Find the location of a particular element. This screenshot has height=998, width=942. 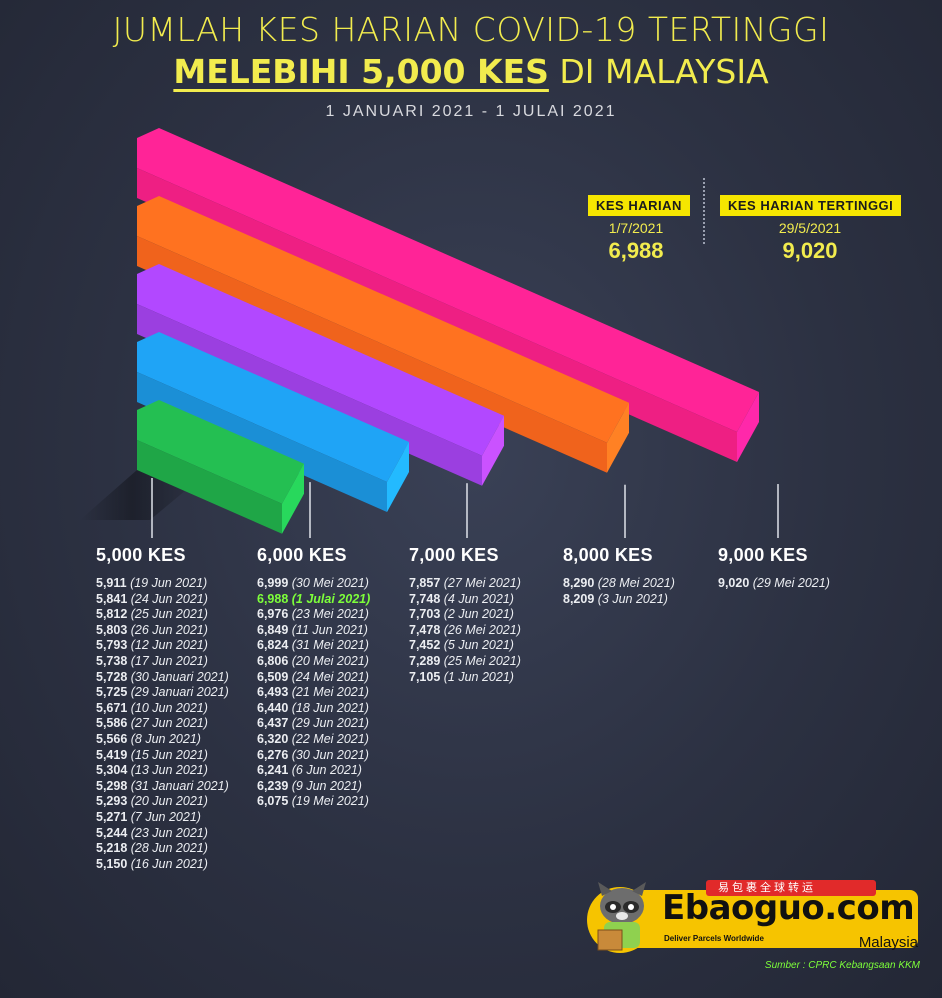

case-value: 5,293 is located at coordinates (112, 801).